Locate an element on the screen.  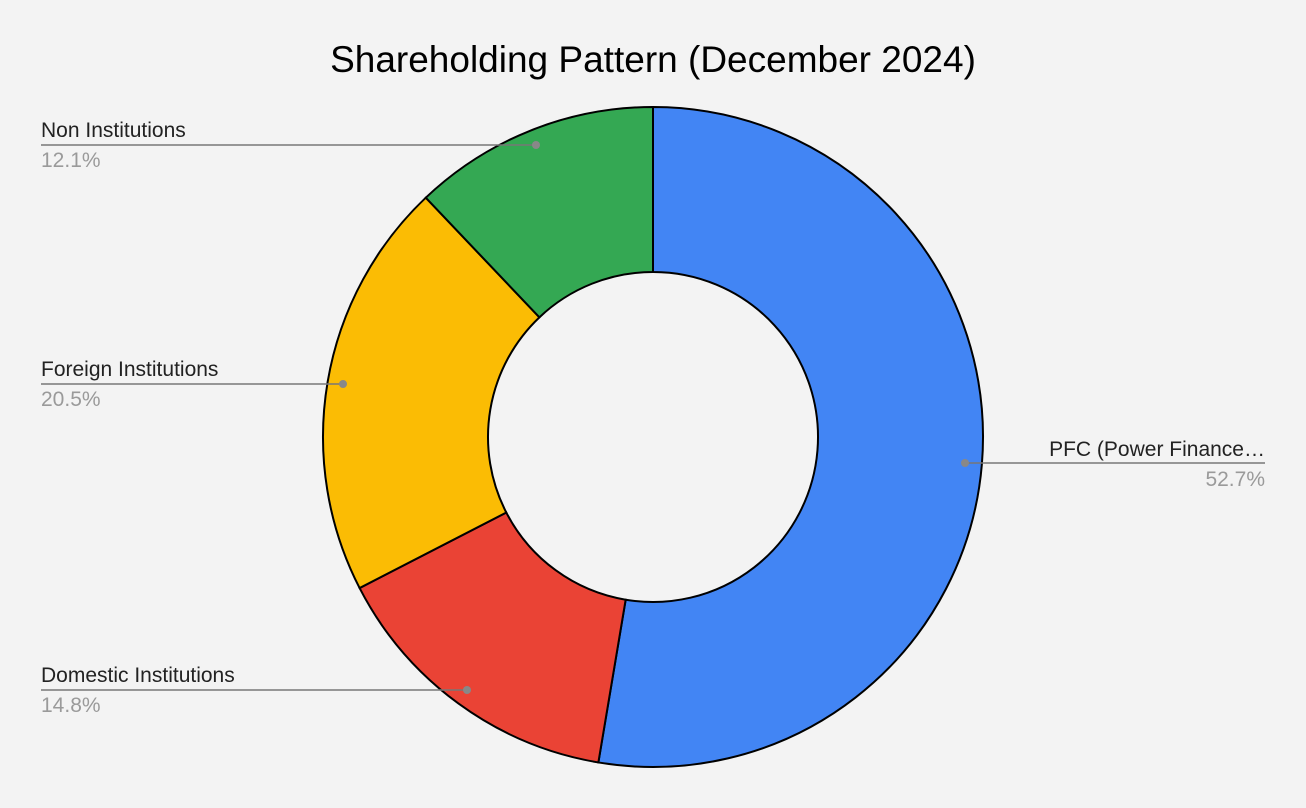
slice-label-name: Foreign Institutions is located at coordinates (129, 369).